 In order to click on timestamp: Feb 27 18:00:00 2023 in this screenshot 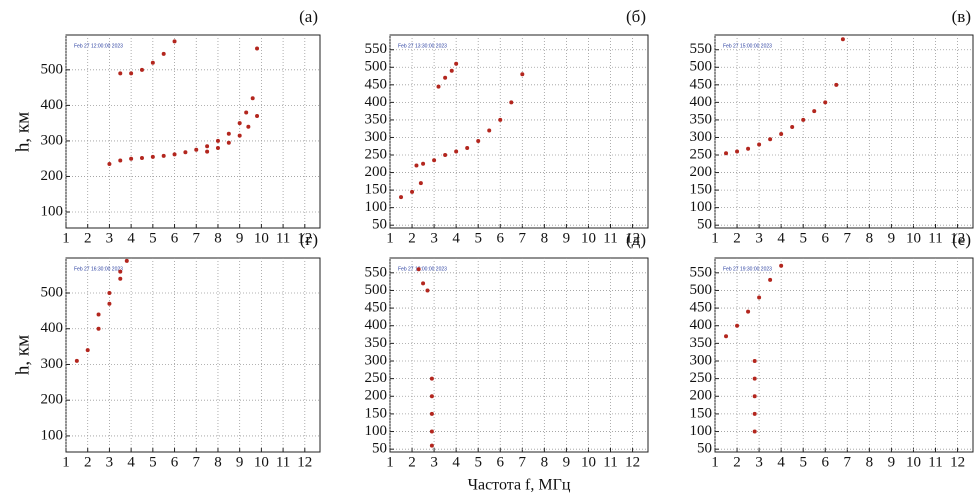, I will do `click(422, 269)`.